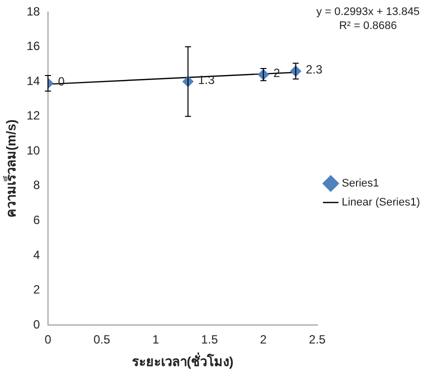 The height and width of the screenshot is (374, 427). I want to click on y-tick-label: 0, so click(36, 324).